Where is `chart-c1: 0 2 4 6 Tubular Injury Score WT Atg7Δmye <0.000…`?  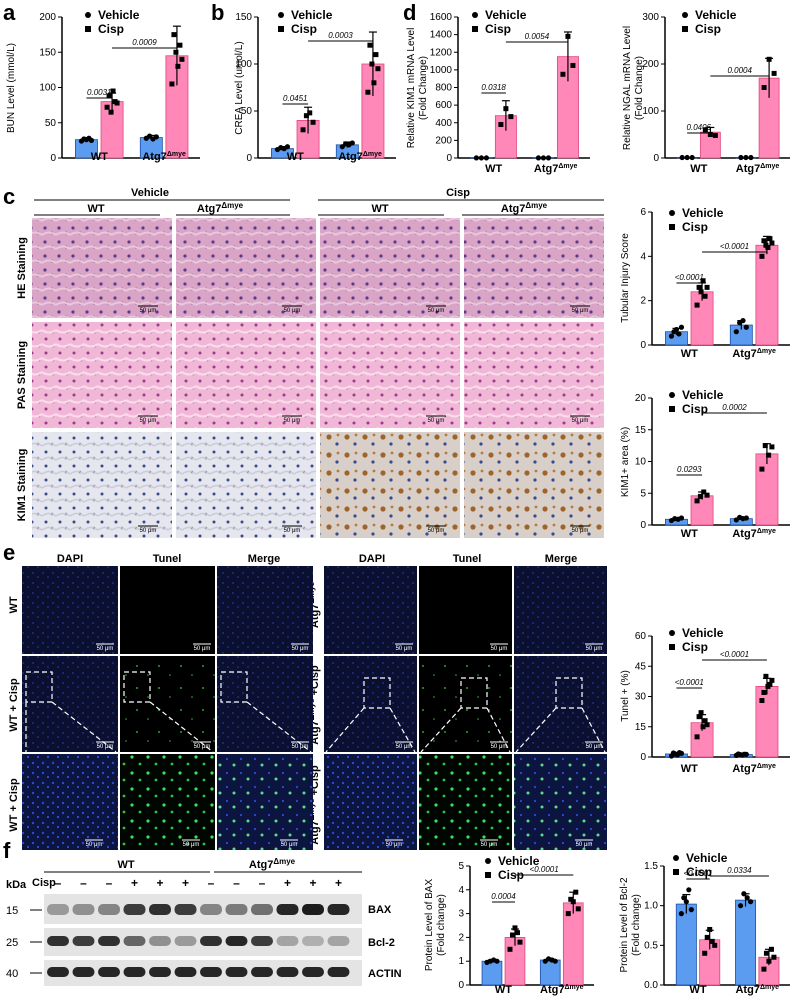 chart-c1: 0 2 4 6 Tubular Injury Score WT Atg7Δmye <0.000… is located at coordinates (705, 283).